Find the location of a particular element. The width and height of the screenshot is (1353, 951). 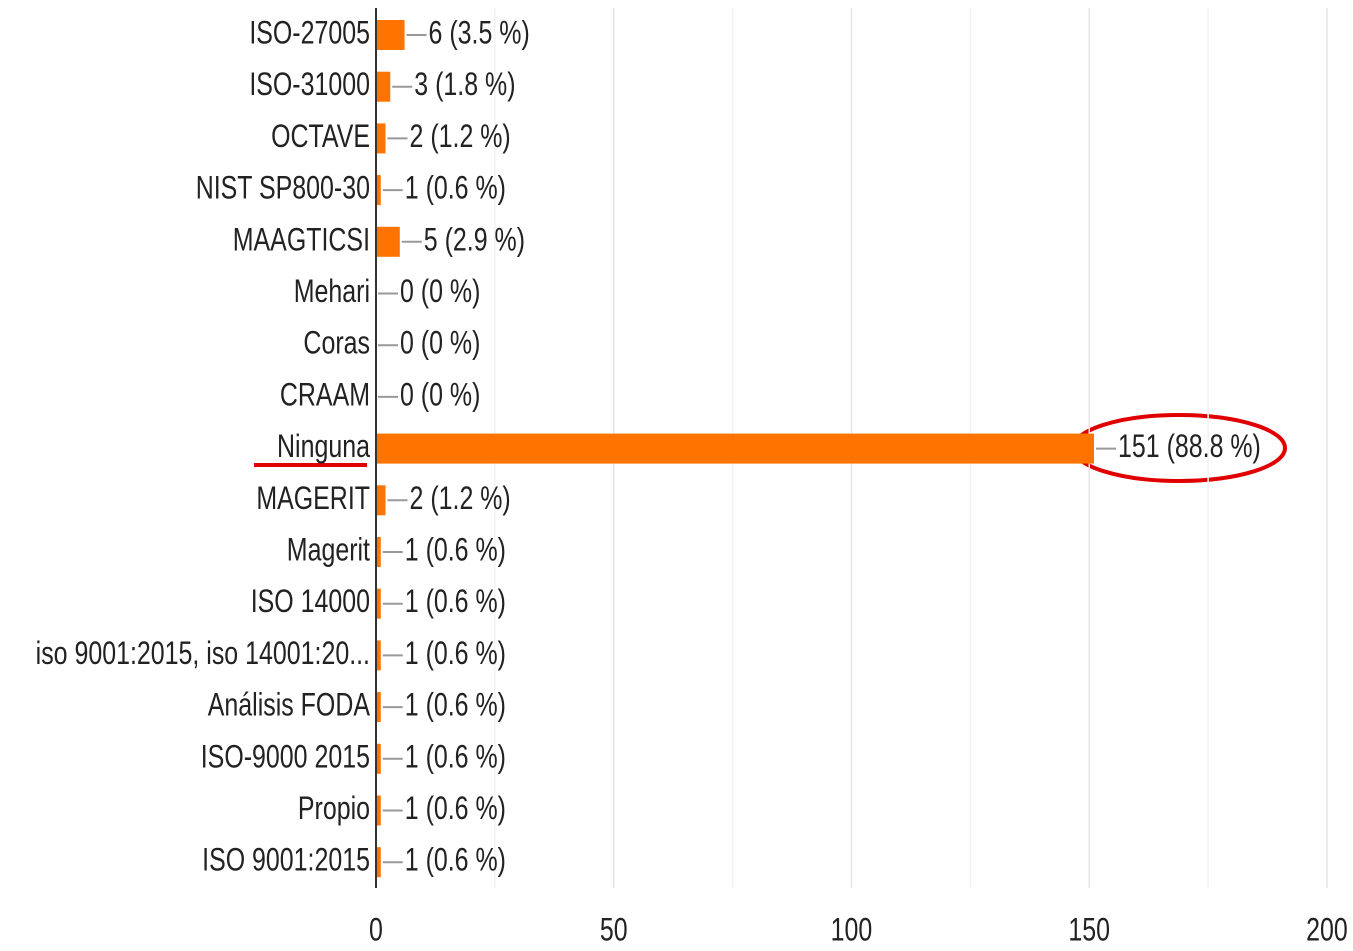

y-category-label: ISO 14000 is located at coordinates (310, 602).